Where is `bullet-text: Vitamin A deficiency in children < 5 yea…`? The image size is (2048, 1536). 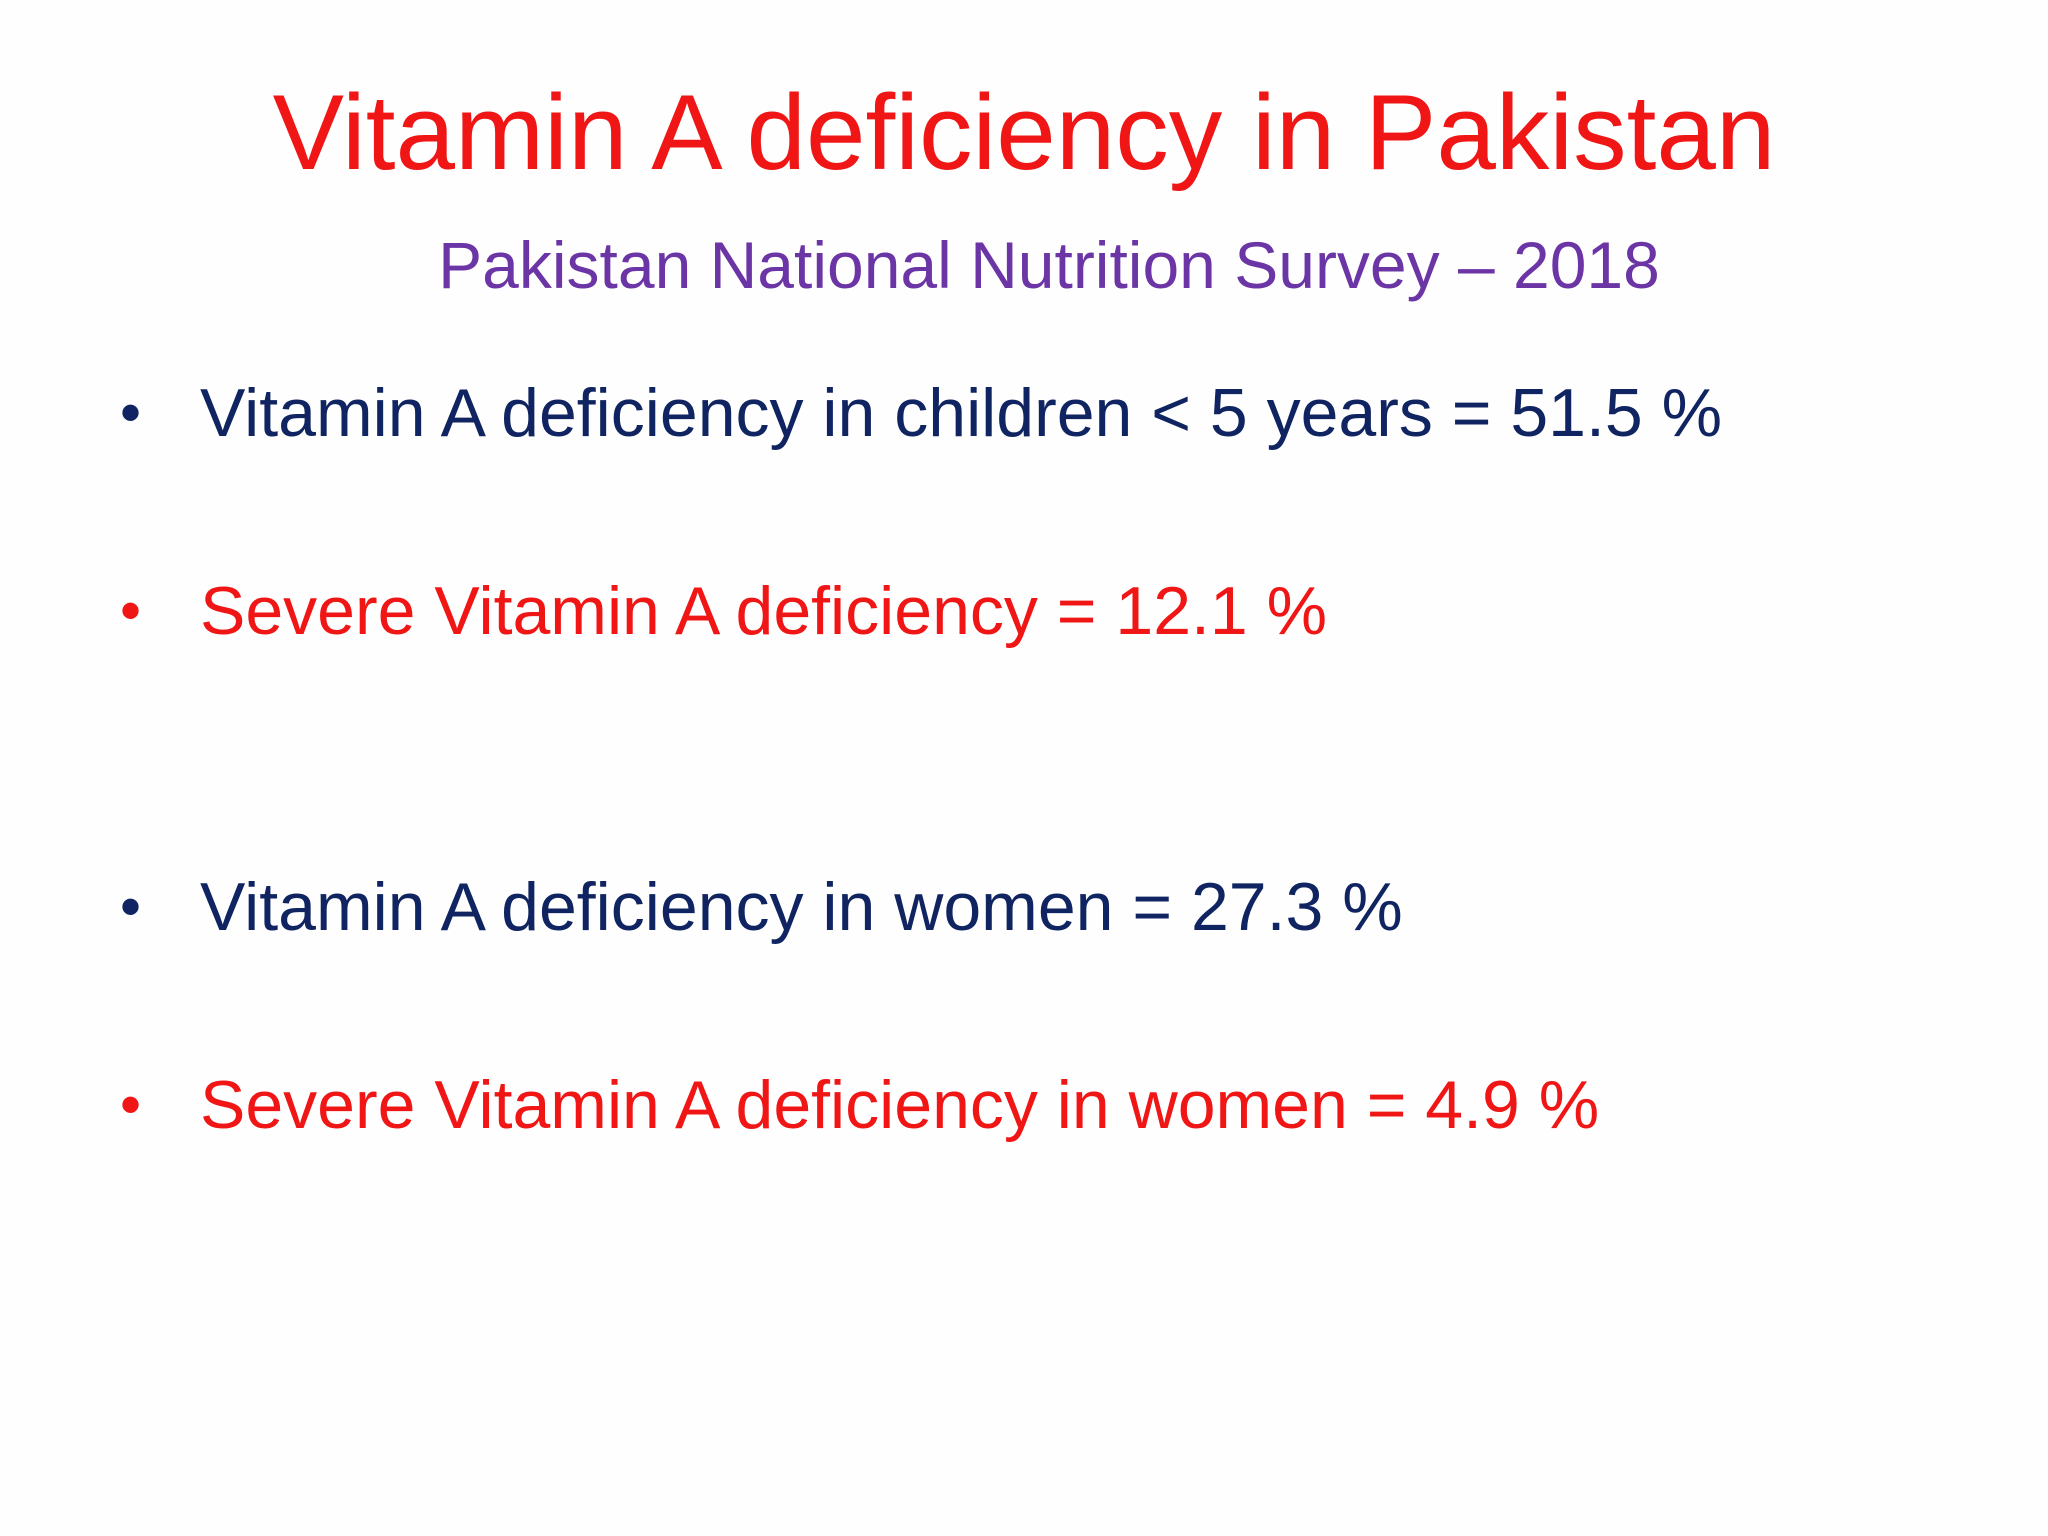 bullet-text: Vitamin A deficiency in children < 5 yea… is located at coordinates (961, 413).